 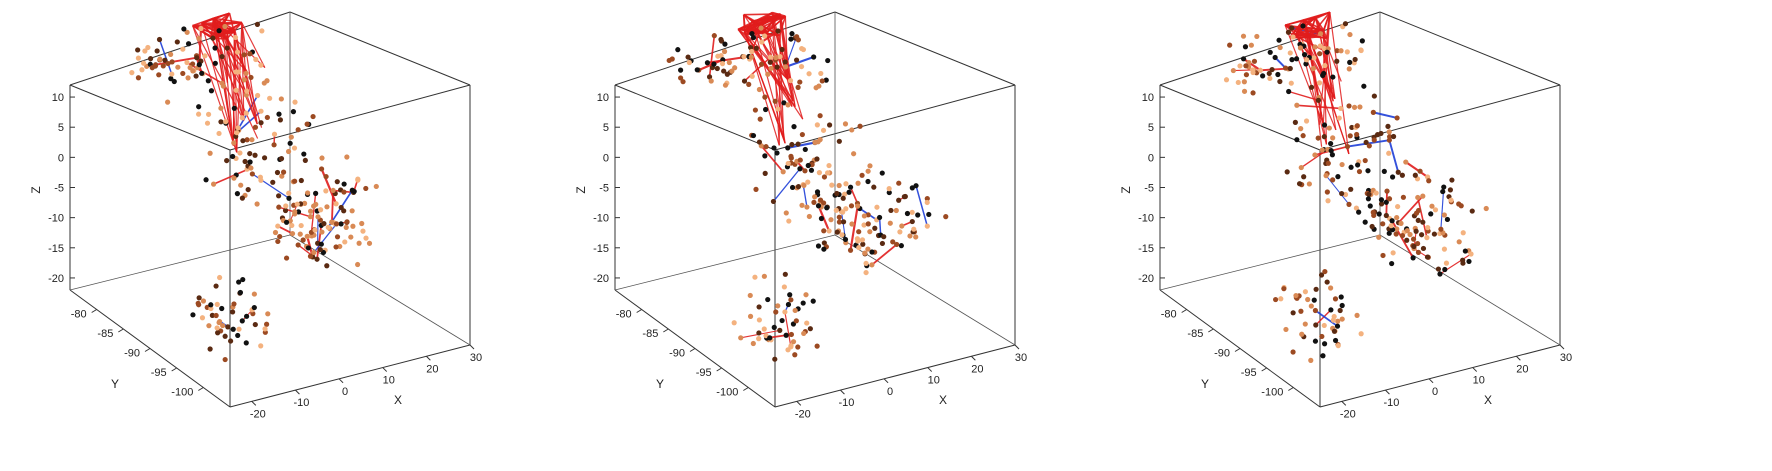 What do you see at coordinates (1149, 189) in the screenshot?
I see `z-tick-label: -5` at bounding box center [1149, 189].